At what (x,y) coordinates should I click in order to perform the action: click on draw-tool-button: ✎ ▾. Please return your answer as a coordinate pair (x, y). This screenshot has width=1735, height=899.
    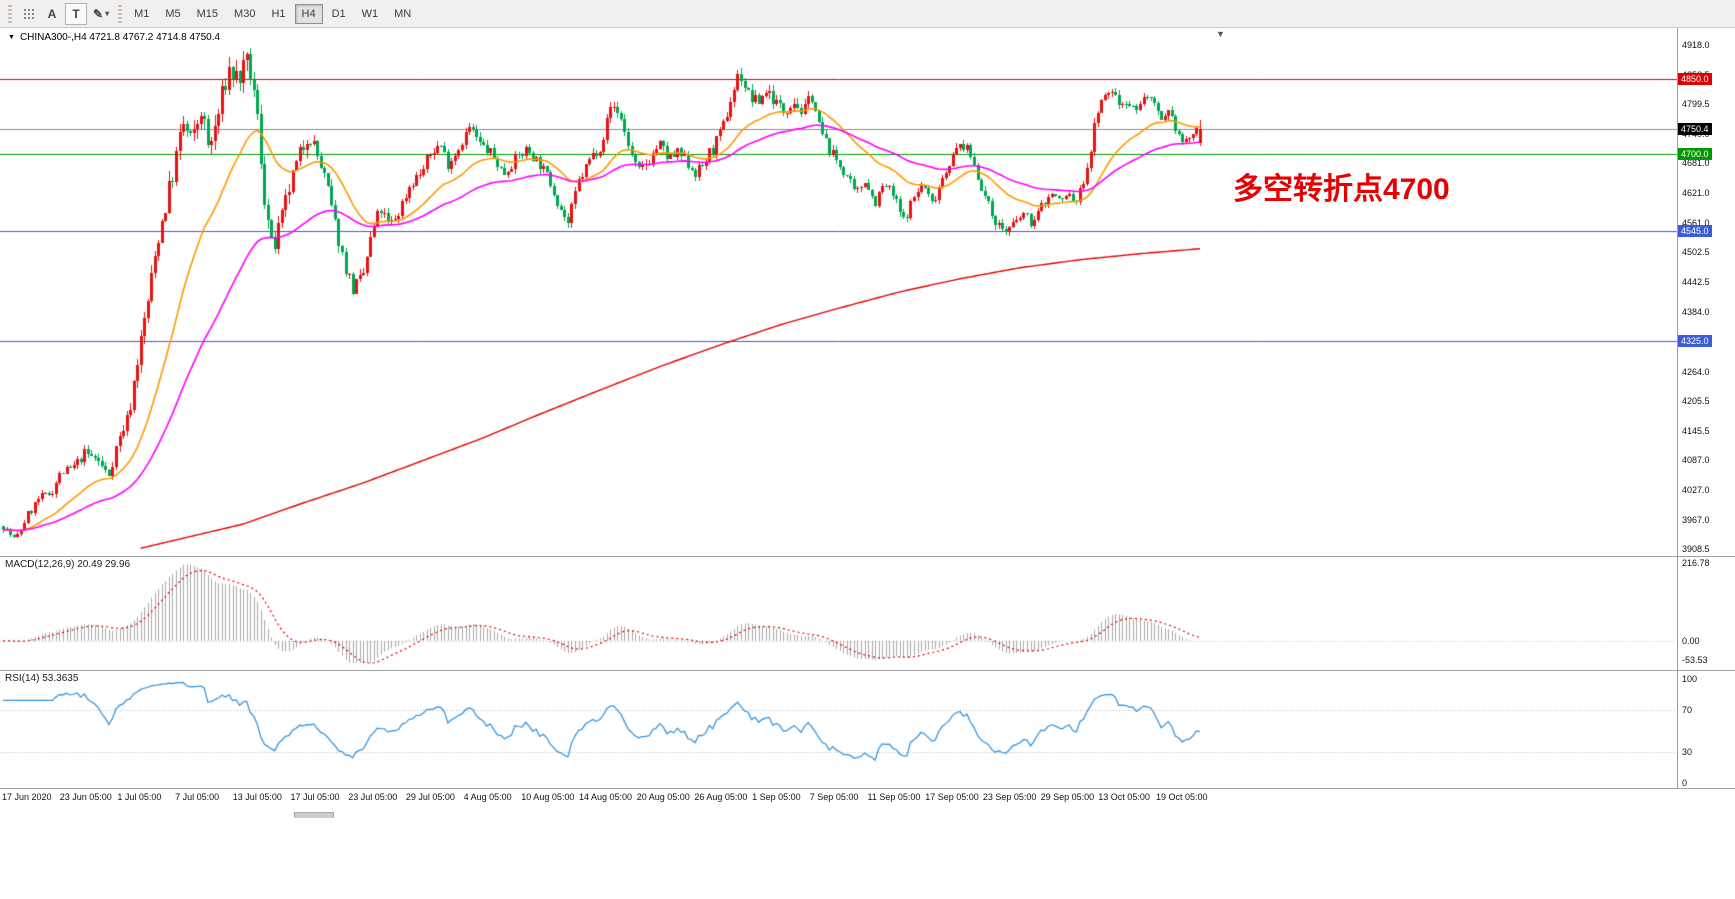
    Looking at the image, I should click on (101, 14).